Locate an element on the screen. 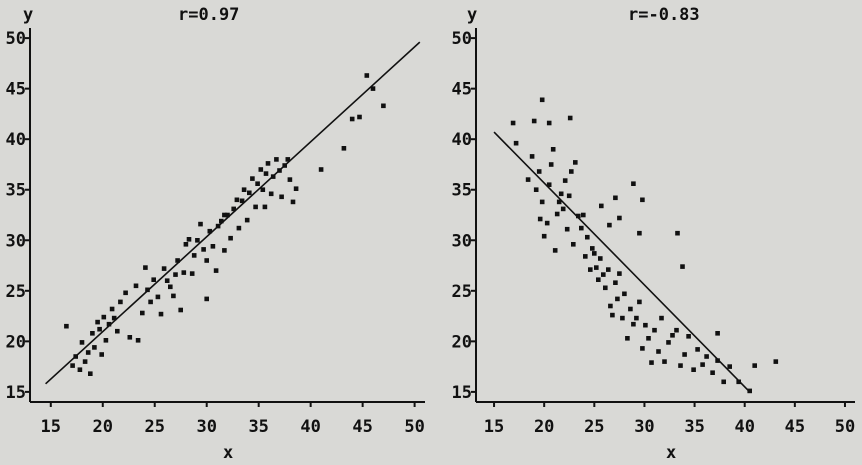 The width and height of the screenshot is (862, 465). x-tick-label: 30 is located at coordinates (644, 427).